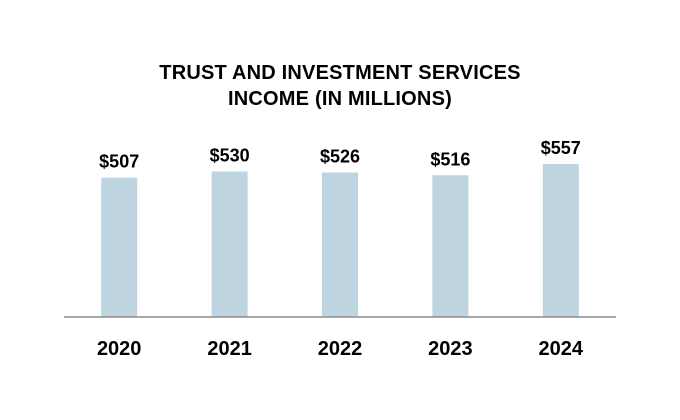 The height and width of the screenshot is (420, 680). Describe the element at coordinates (450, 159) in the screenshot. I see `value-label-2023: $516` at that location.